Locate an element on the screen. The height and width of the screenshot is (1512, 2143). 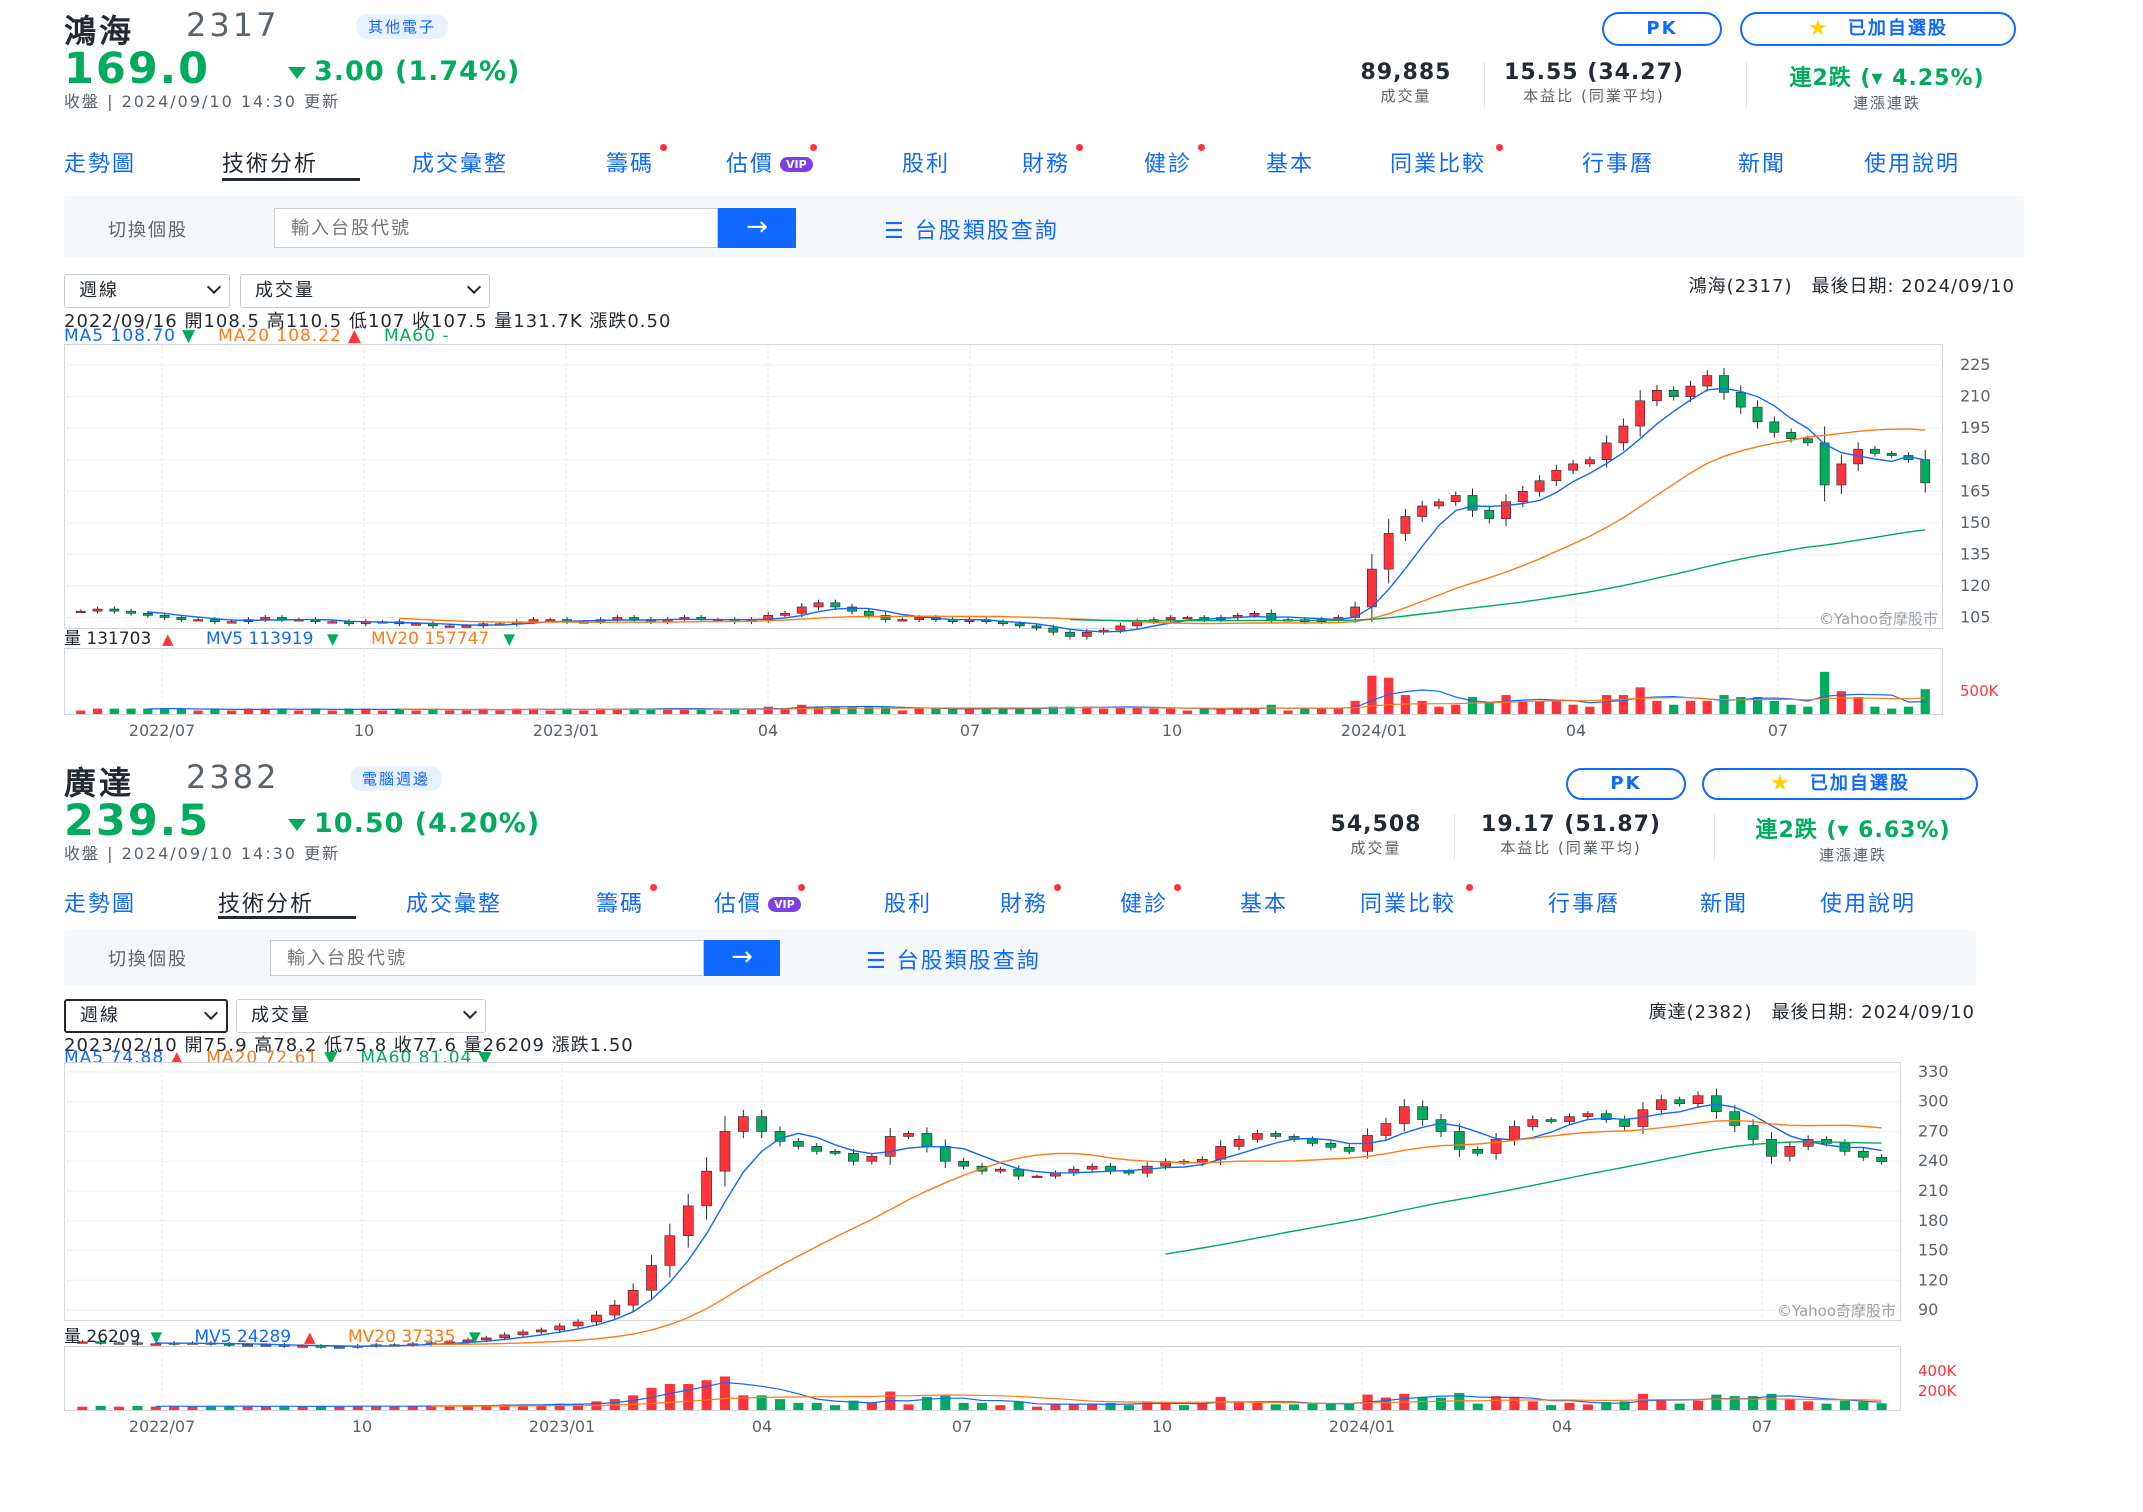
price-change-text: 10.50 (4.20%) is located at coordinates (427, 823).